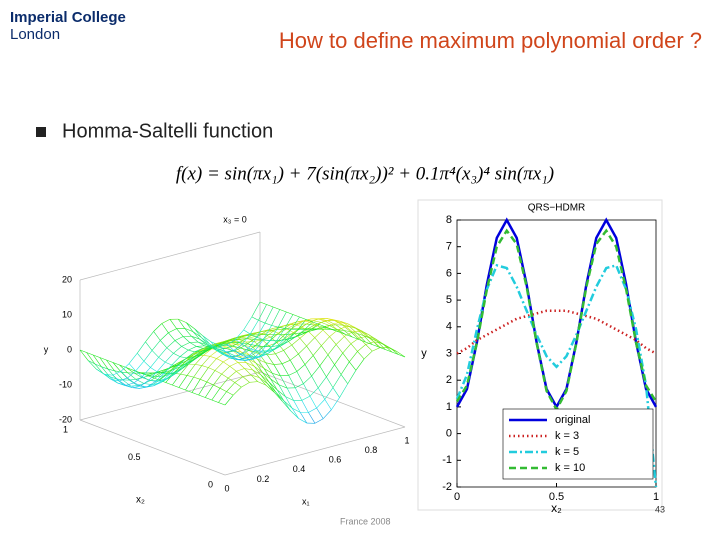  I want to click on y-tick-label: -2, so click(447, 487).